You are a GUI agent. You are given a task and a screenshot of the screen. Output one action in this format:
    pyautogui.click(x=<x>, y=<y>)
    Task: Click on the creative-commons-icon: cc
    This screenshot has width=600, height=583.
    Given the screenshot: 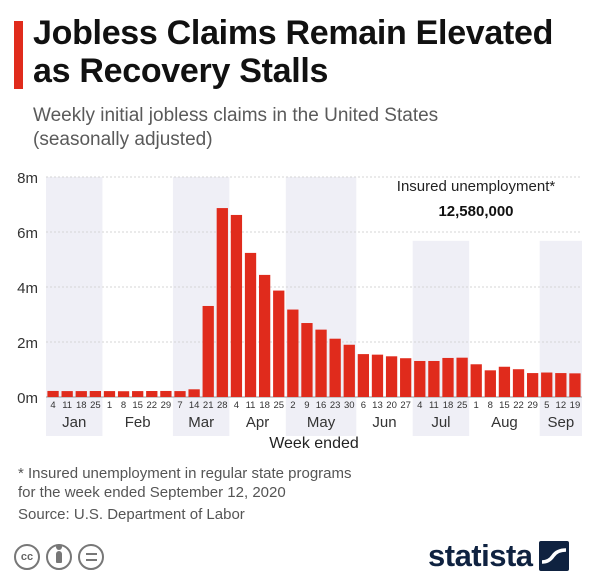 What is the action you would take?
    pyautogui.click(x=27, y=557)
    